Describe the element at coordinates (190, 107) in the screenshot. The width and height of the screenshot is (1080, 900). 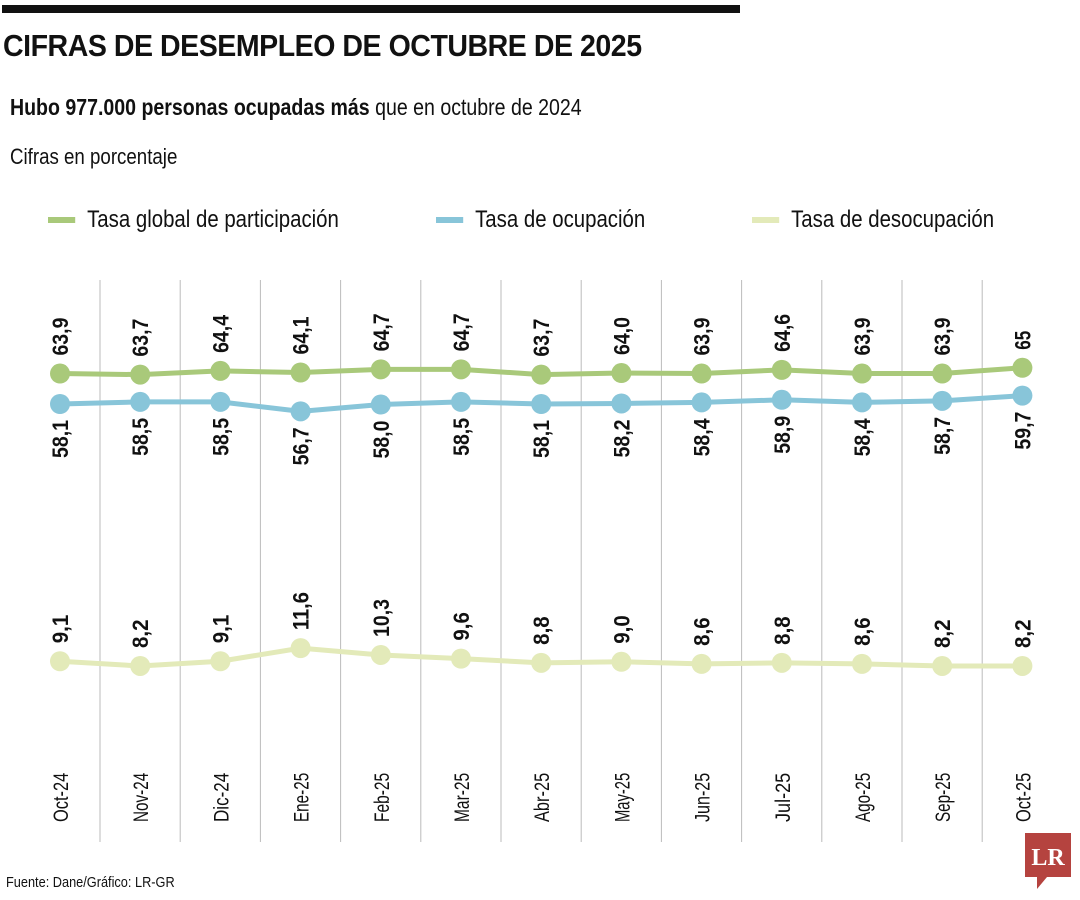
I see `subtitle-bold: Hubo 977.000 personas ocupadas más` at that location.